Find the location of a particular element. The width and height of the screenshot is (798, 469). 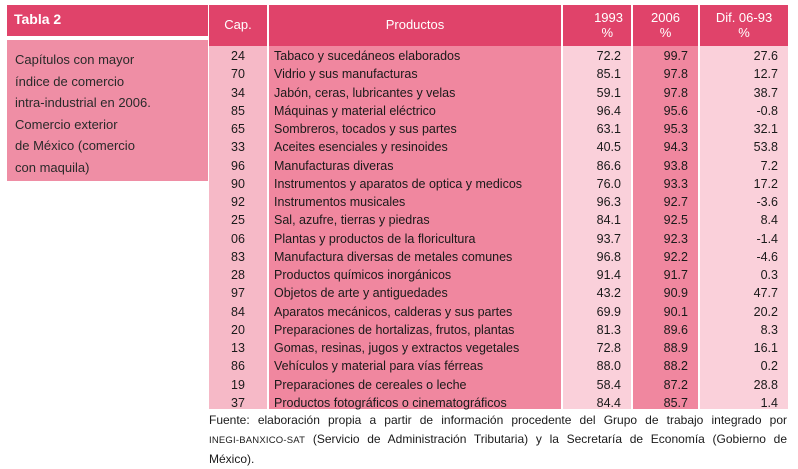

cell-producto: Máquinas y material eléctrico is located at coordinates (355, 110).